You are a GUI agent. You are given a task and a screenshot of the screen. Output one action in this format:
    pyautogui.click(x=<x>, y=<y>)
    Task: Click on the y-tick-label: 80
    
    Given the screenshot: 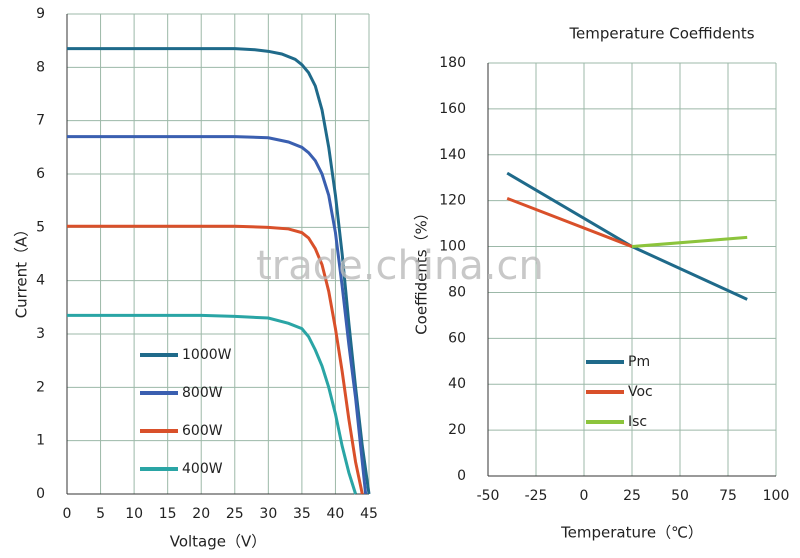 What is the action you would take?
    pyautogui.click(x=457, y=292)
    